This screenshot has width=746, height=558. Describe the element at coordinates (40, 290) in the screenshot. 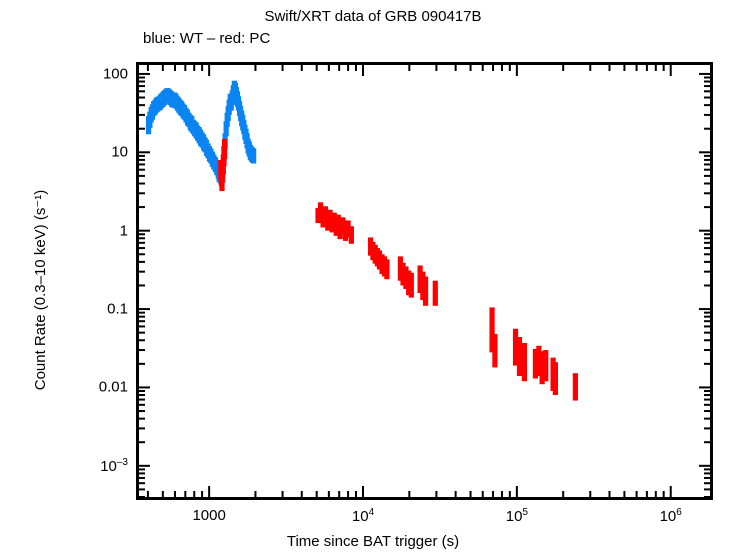

I see `y-axis-title: Count Rate (0.3–10 keV) (s⁻¹)` at that location.